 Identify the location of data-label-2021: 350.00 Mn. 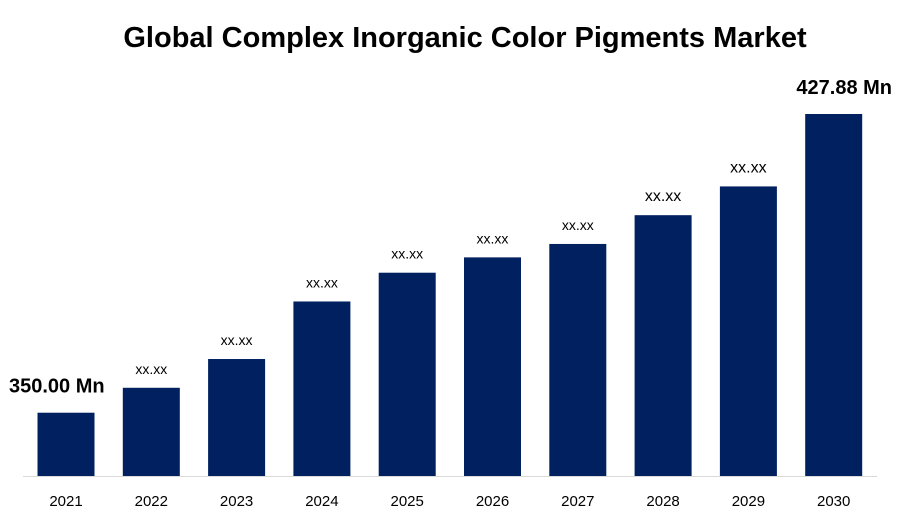
(57, 387).